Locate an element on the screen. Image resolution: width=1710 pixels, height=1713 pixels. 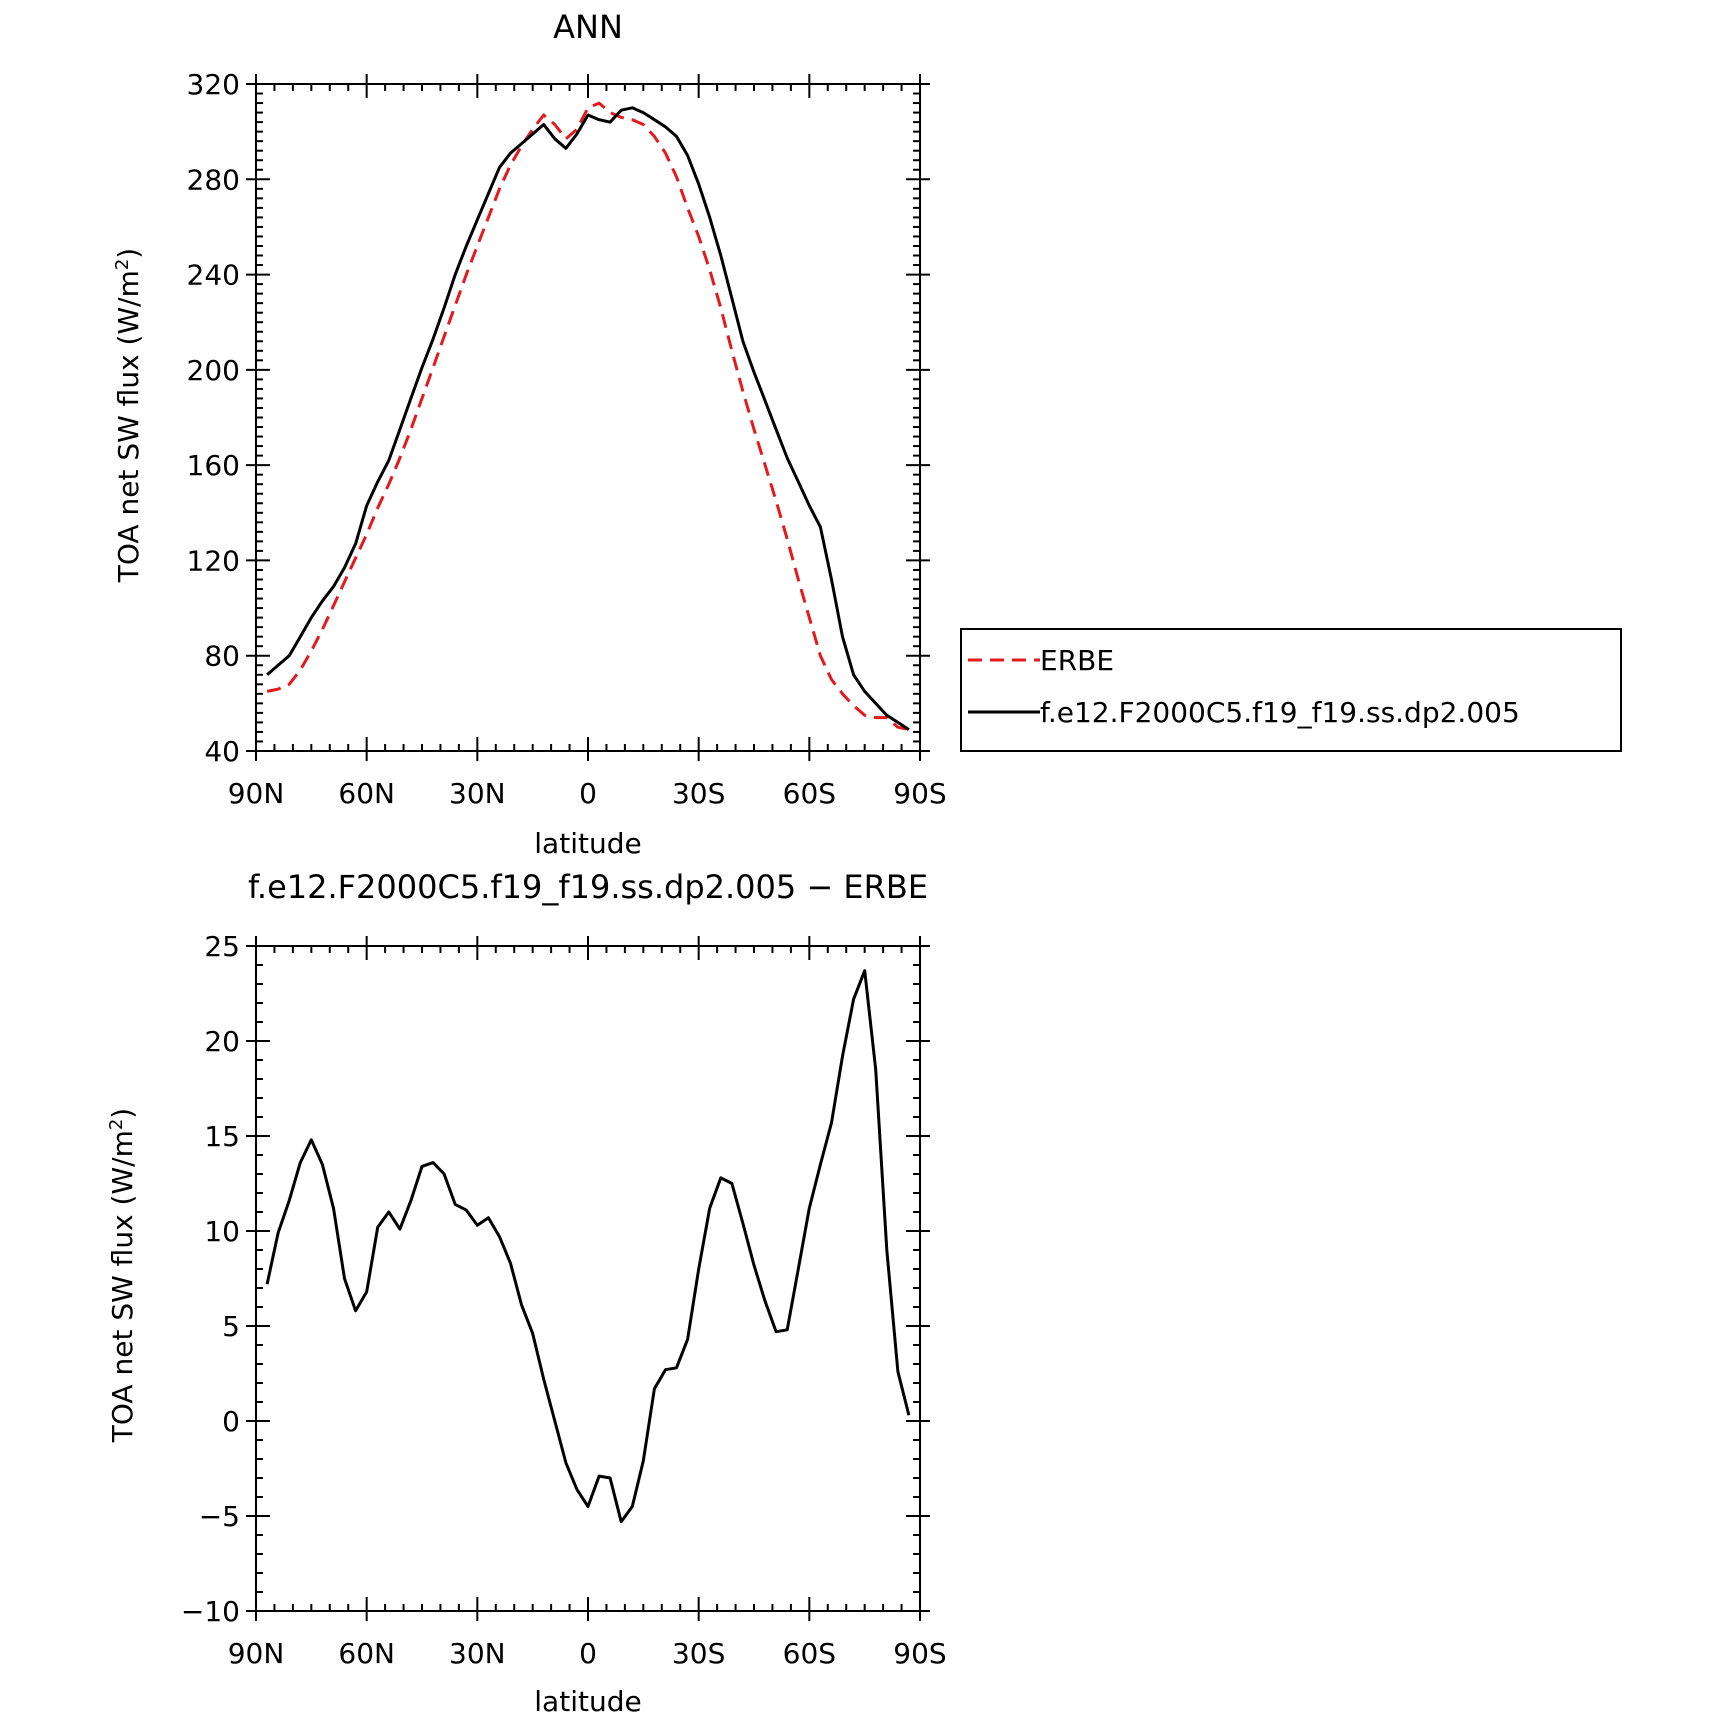
bottom-y-tick-label: 15 is located at coordinates (222, 1136).